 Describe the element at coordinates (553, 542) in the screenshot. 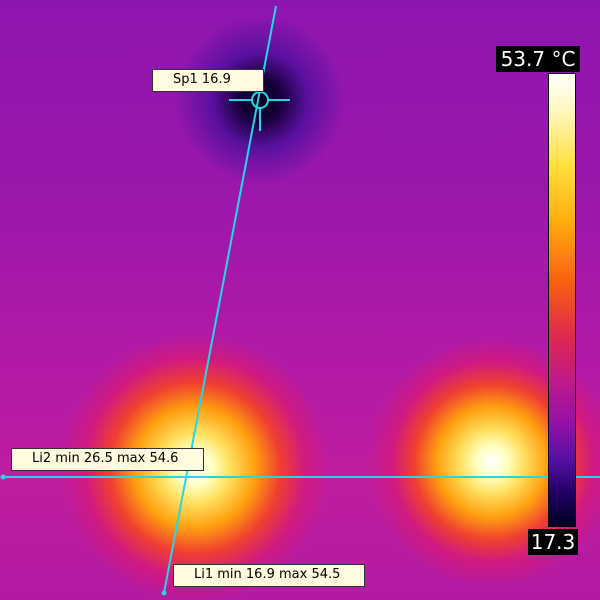

I see `scale-min-value: 17.3` at that location.